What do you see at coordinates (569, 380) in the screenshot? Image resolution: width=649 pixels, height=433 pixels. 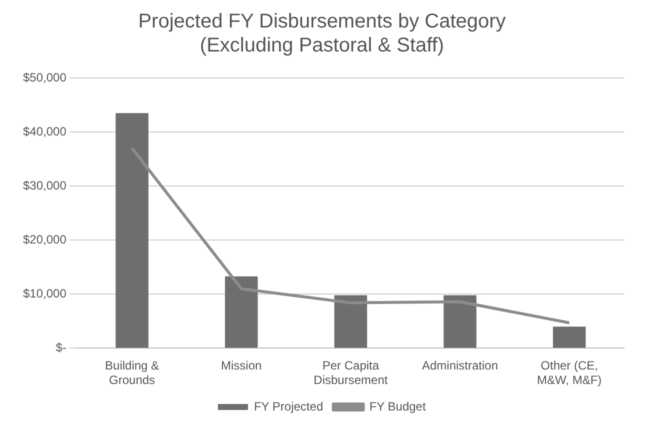 I see `category-label: M&W, M&F)` at bounding box center [569, 380].